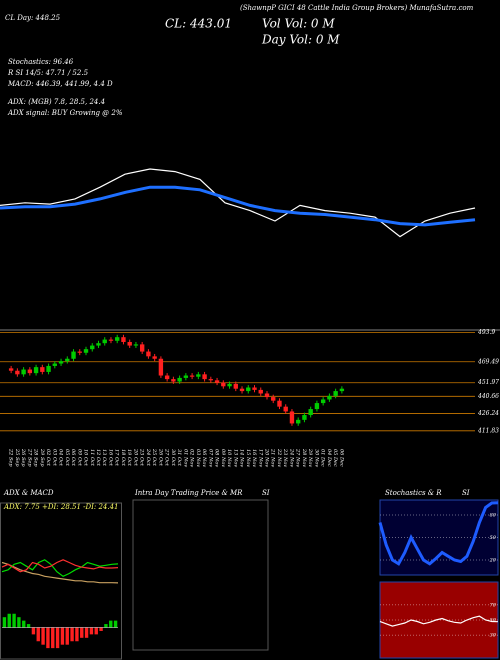  Describe the element at coordinates (285, 457) in the screenshot. I see `x-tick-label: 23 Nov` at that location.